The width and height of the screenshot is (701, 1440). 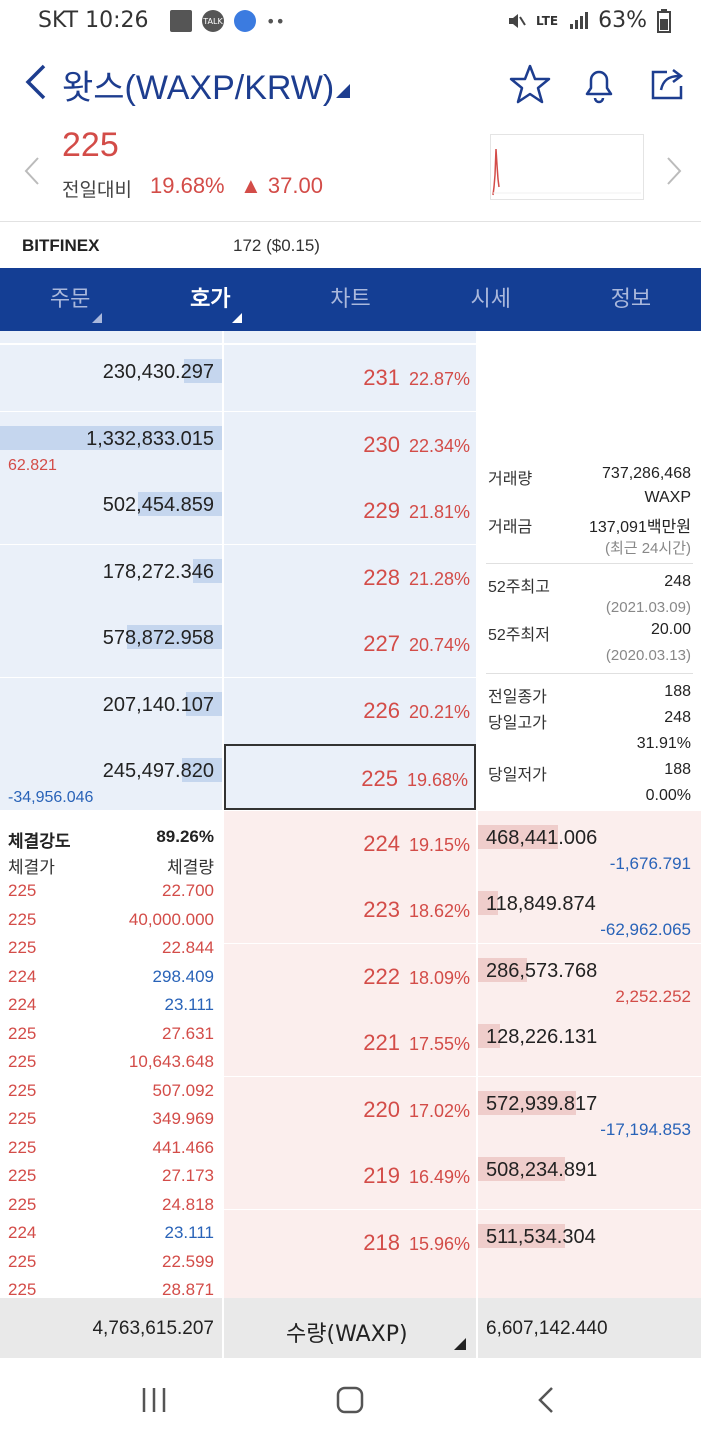 I want to click on tab-order-corner-icon, so click(x=97, y=318).